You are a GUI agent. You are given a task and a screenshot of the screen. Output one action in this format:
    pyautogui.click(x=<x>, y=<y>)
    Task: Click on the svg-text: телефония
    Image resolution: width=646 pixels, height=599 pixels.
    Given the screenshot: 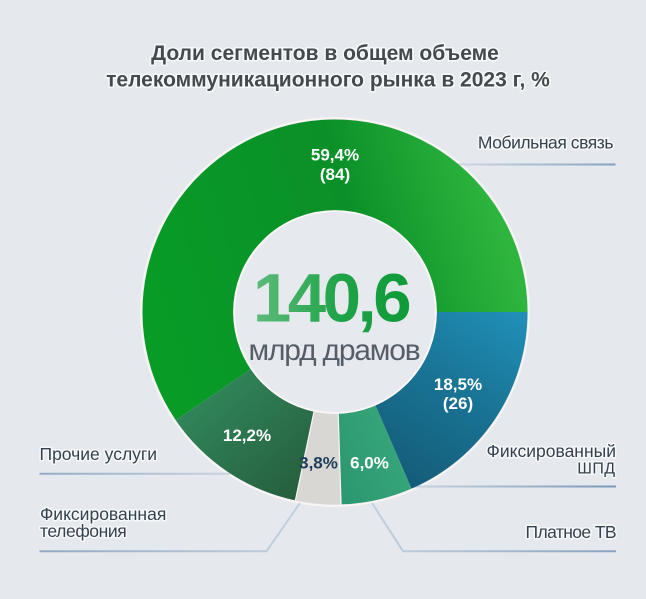 What is the action you would take?
    pyautogui.click(x=83, y=531)
    